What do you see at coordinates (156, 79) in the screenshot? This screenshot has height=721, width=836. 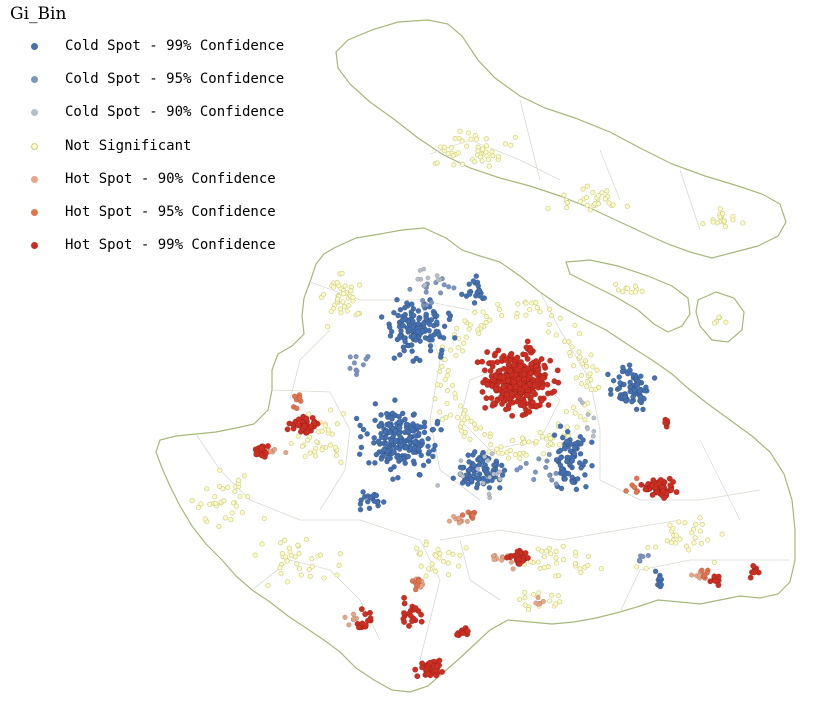 I see `legend-item-cold-95: Cold Spot - 95% Confidence` at bounding box center [156, 79].